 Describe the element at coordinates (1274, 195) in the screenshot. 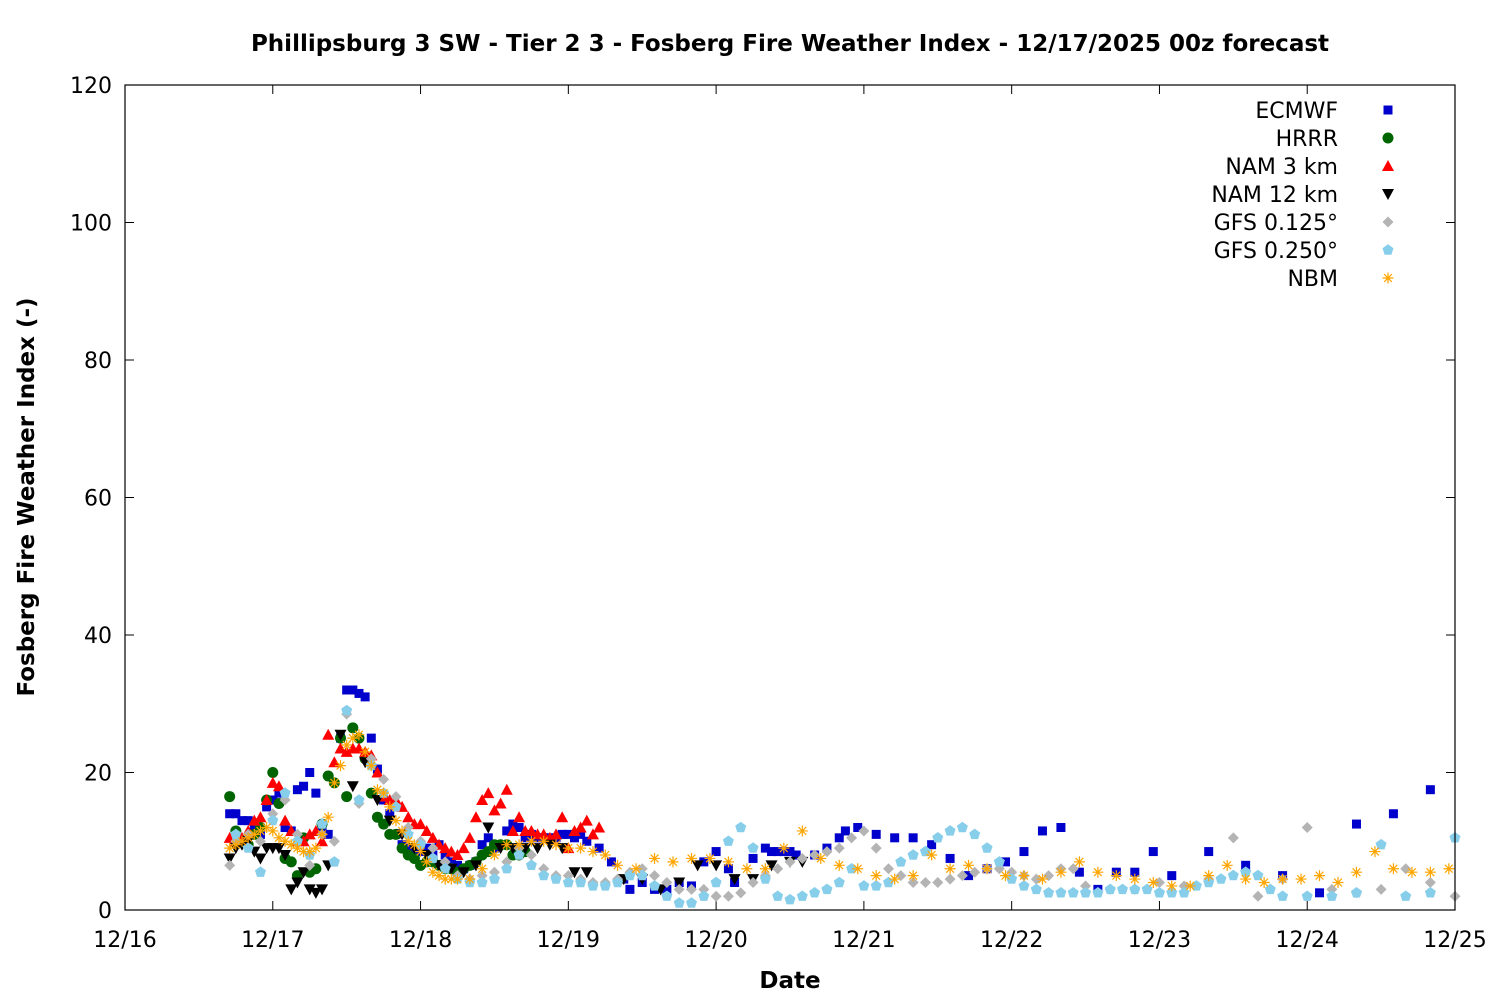

I see `legend-label: NAM 12 km` at that location.